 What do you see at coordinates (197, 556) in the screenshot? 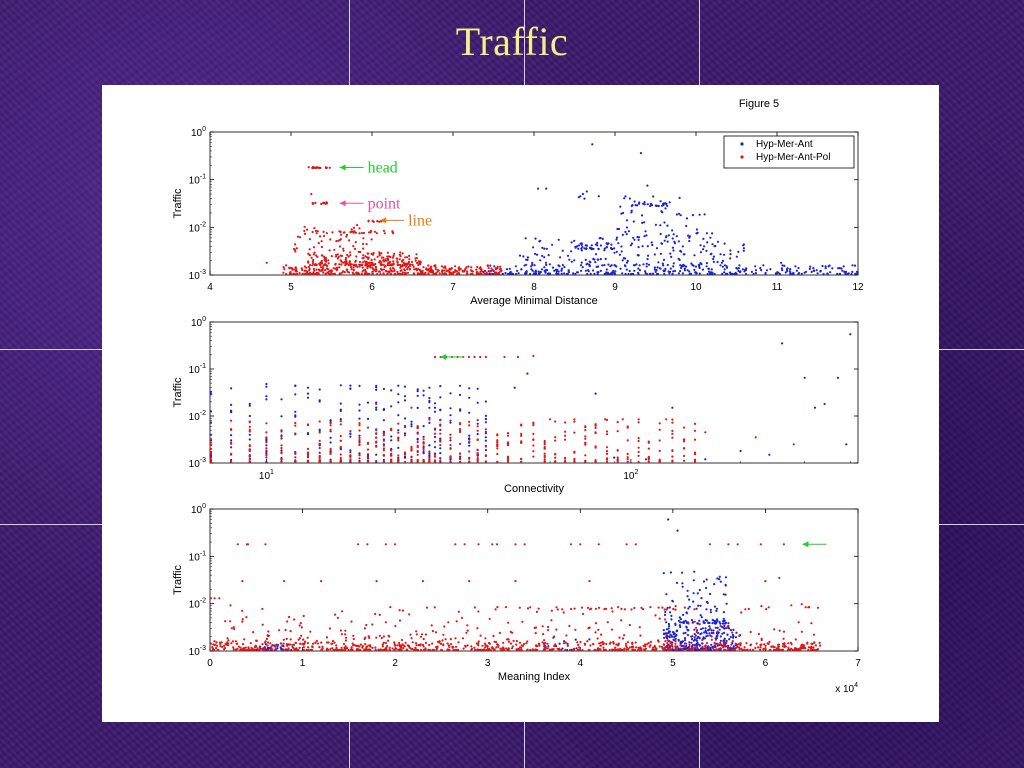
I see `y-tick-label: 10-1` at bounding box center [197, 556].